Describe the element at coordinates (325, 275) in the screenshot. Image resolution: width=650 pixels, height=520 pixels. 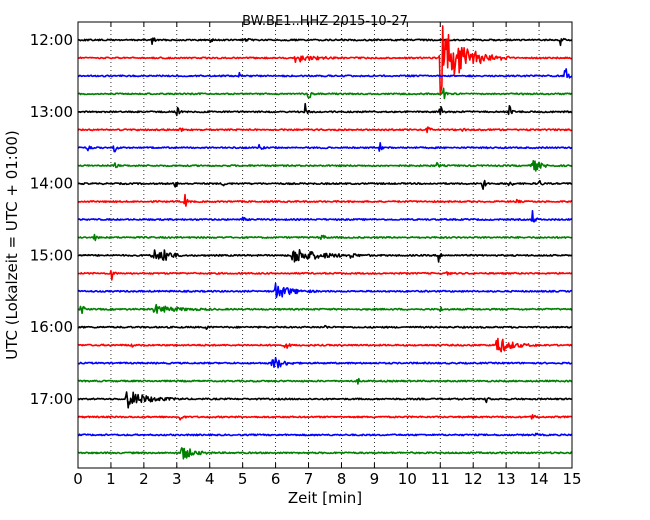
I see `trace-15:15` at that location.